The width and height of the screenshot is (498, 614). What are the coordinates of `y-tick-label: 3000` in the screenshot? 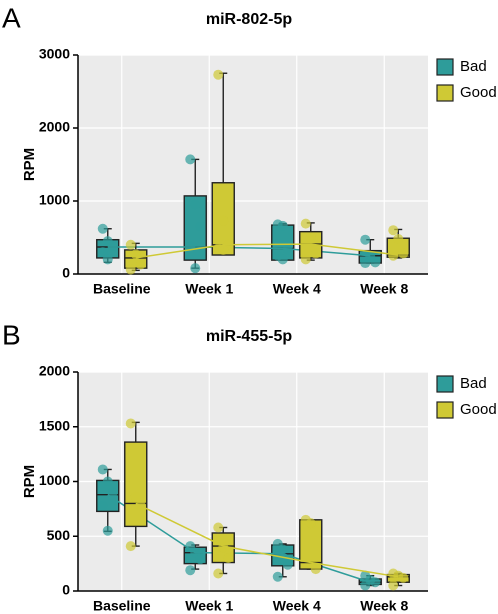 It's located at (54, 54).